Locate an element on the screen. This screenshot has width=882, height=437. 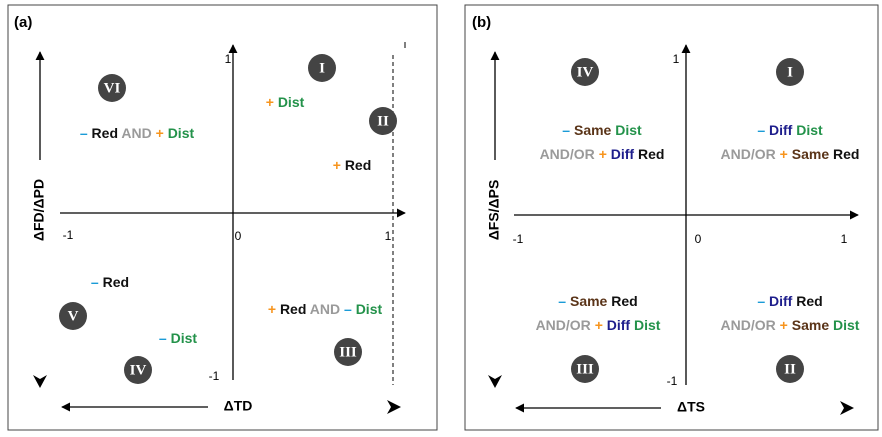
annotation: AND/OR + Diff Red is located at coordinates (602, 154).